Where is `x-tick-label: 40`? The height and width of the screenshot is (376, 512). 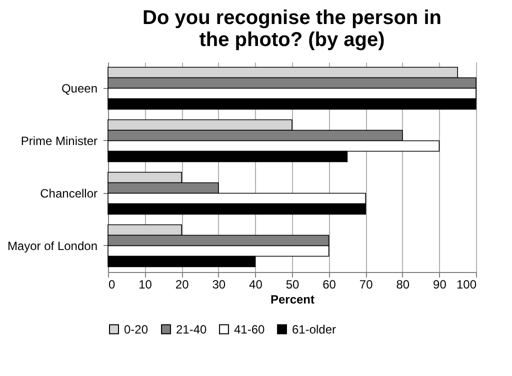
x-tick-label: 40 is located at coordinates (256, 285).